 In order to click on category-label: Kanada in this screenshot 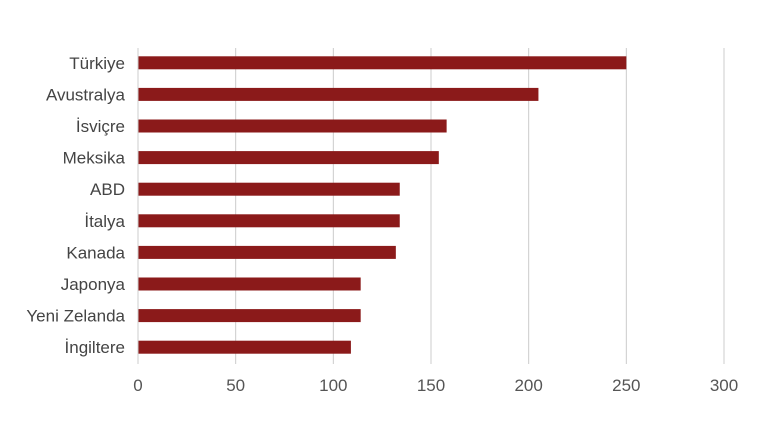, I will do `click(95, 252)`.